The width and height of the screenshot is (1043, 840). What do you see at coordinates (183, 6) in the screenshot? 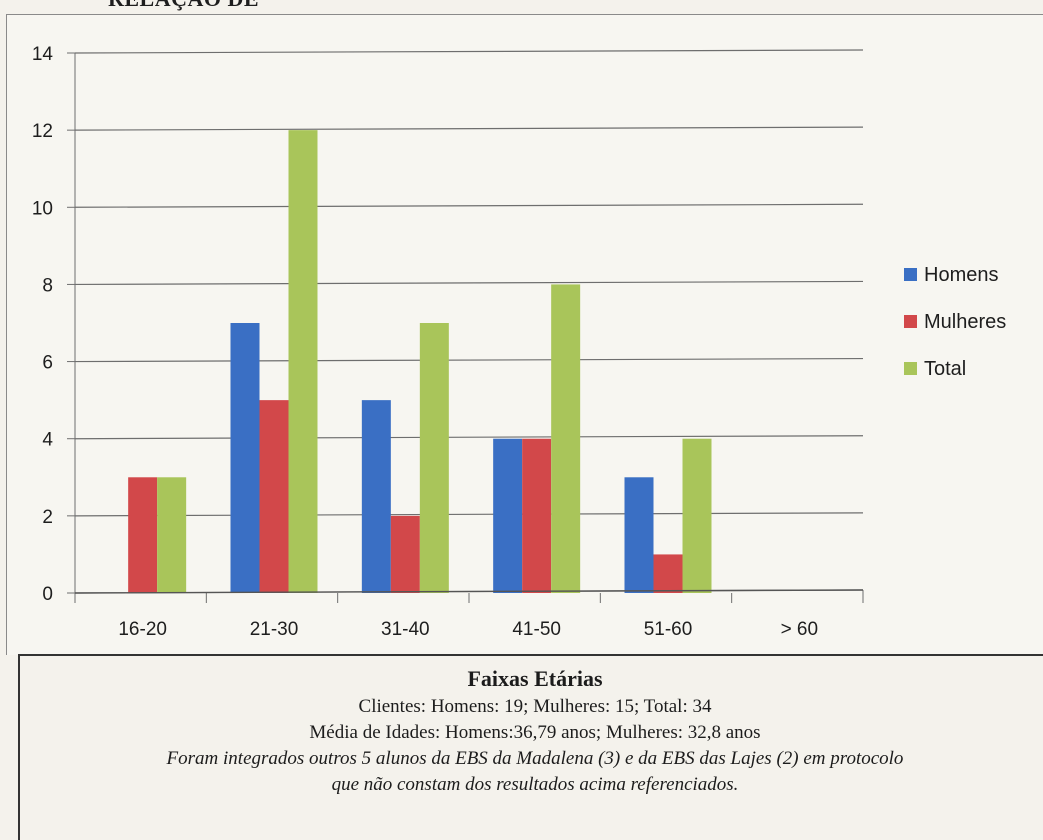
I see `clipped-title: RELAÇÃO DE` at bounding box center [183, 6].